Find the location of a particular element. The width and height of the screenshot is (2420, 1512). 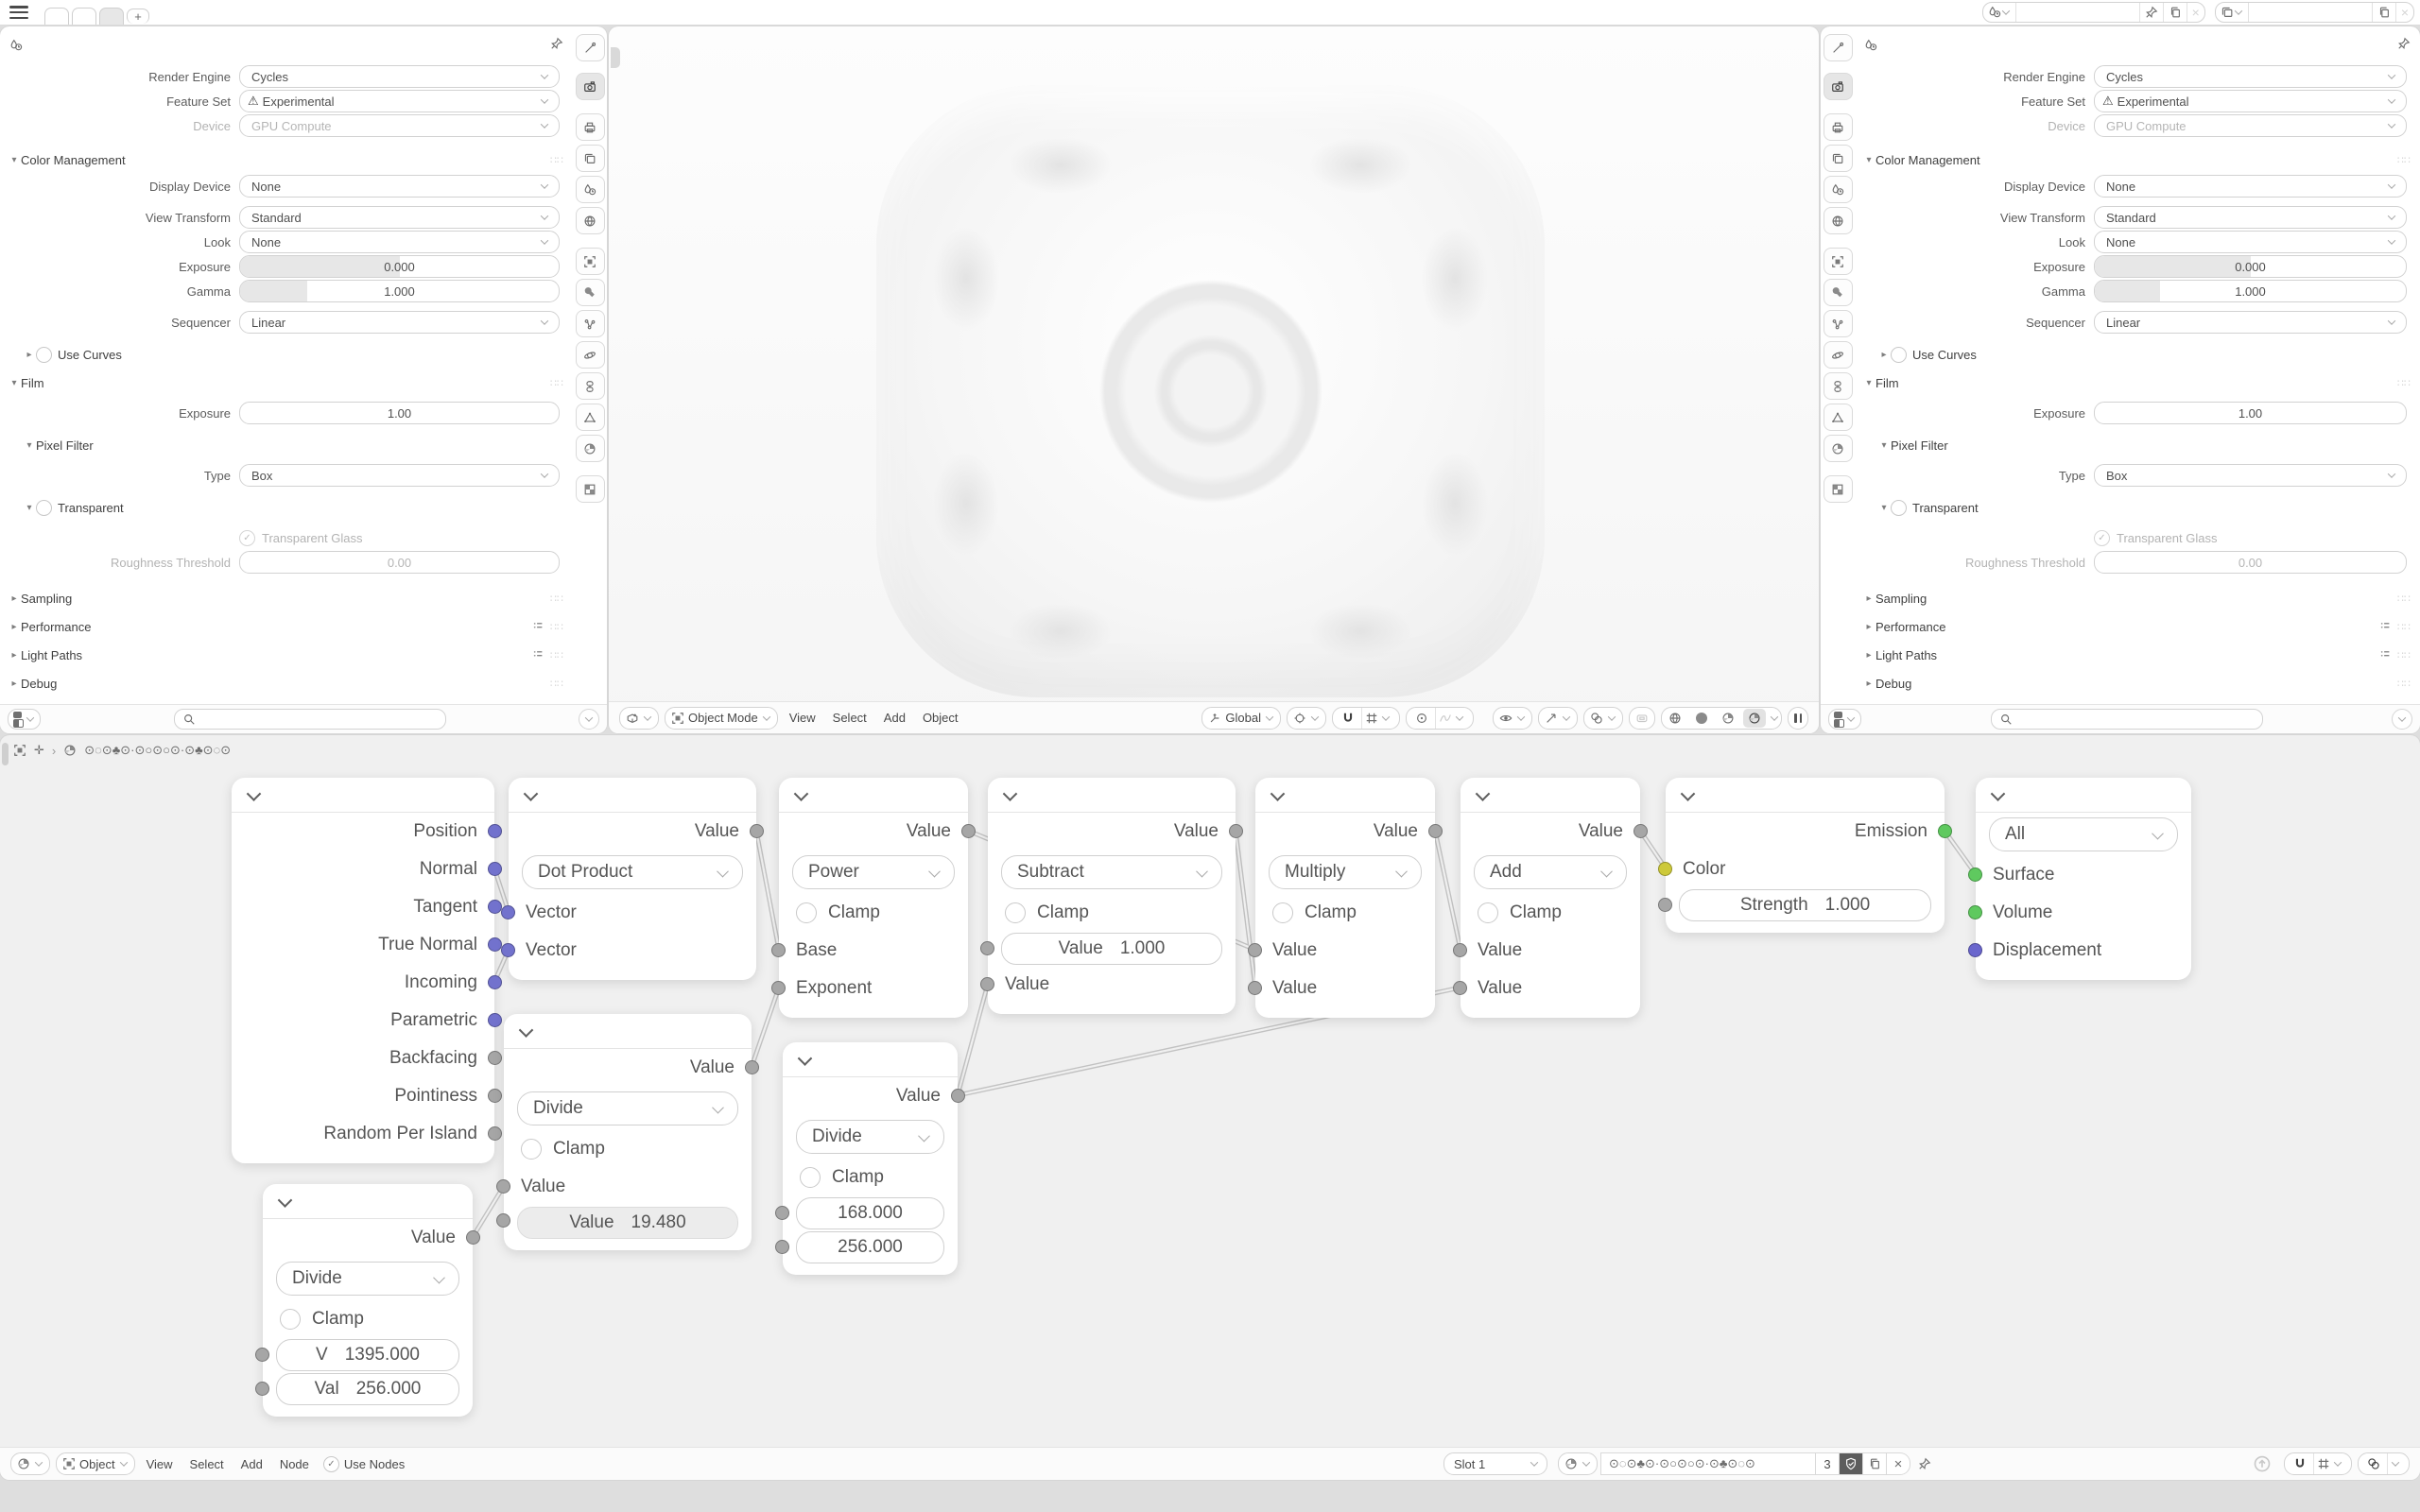

node-editor-scroll-nub is located at coordinates (5, 754).